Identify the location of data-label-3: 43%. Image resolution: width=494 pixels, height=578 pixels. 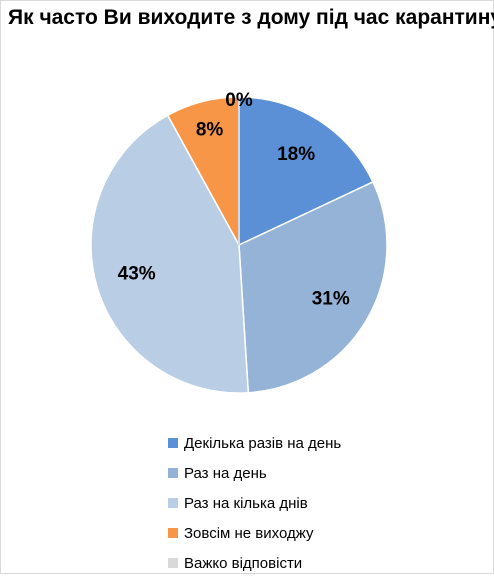
(137, 274).